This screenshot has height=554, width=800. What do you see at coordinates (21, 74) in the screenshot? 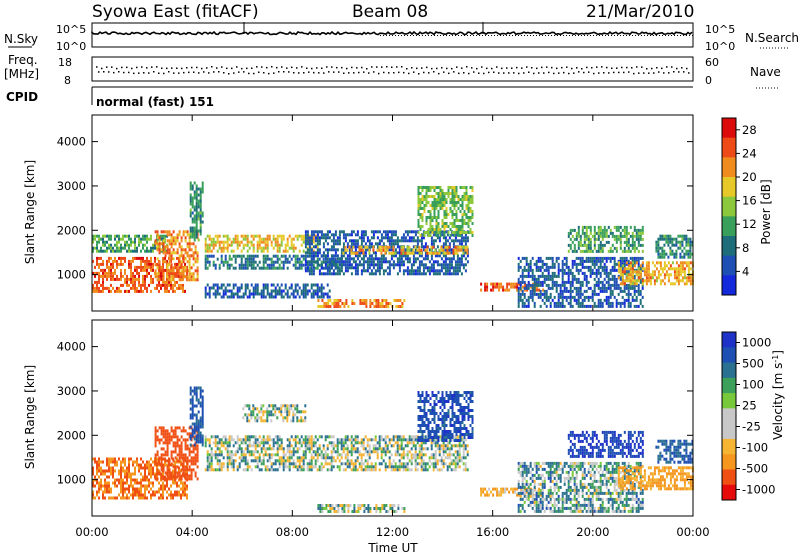
I see `freq-unit-label: [MHz]` at bounding box center [21, 74].